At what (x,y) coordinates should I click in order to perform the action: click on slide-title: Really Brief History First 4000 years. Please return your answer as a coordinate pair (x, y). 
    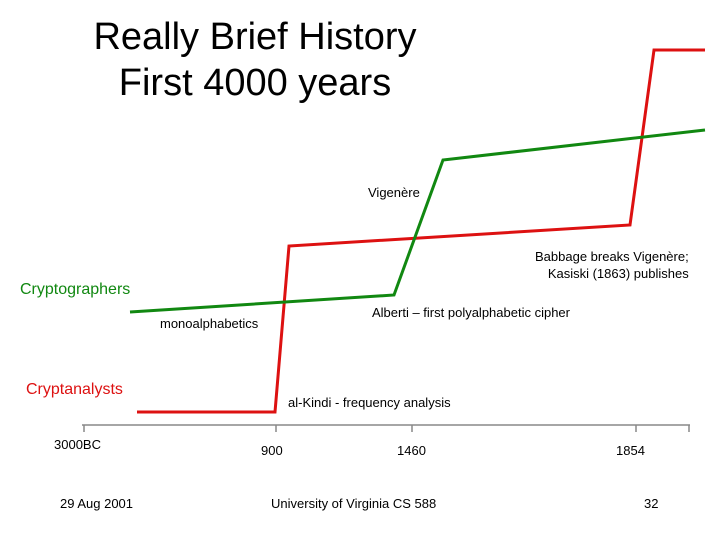
    Looking at the image, I should click on (255, 60).